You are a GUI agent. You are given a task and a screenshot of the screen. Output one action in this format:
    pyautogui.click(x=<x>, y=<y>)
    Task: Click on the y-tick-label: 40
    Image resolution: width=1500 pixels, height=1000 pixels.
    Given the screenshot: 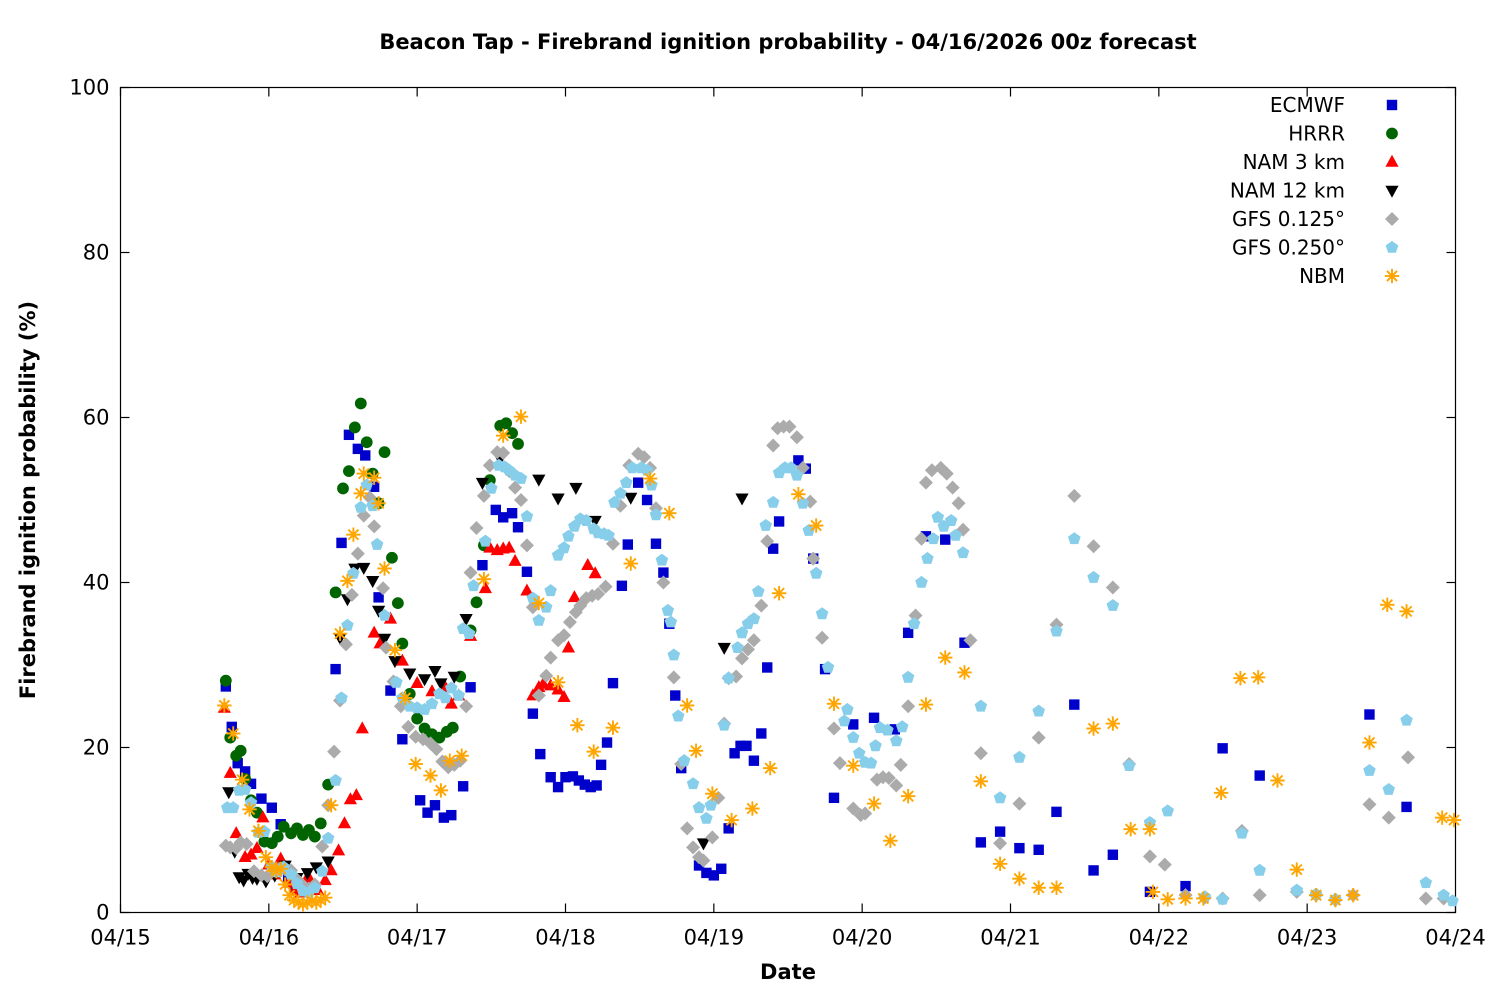 What is the action you would take?
    pyautogui.click(x=96, y=583)
    